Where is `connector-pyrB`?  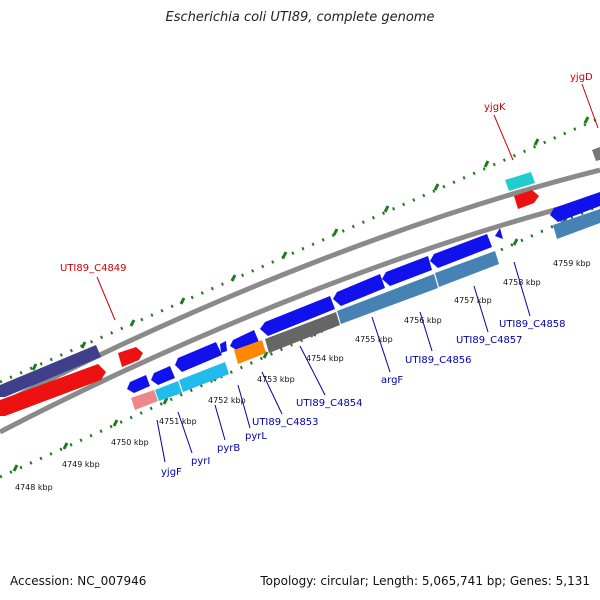
connector-pyrB is located at coordinates (220, 422).